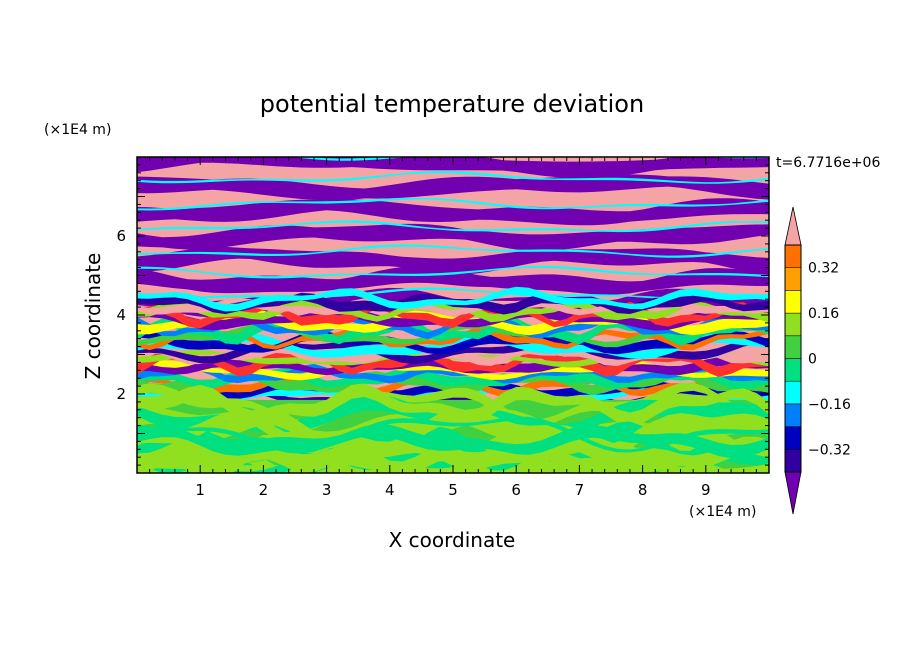  I want to click on y-tick-label: 4, so click(121, 315).